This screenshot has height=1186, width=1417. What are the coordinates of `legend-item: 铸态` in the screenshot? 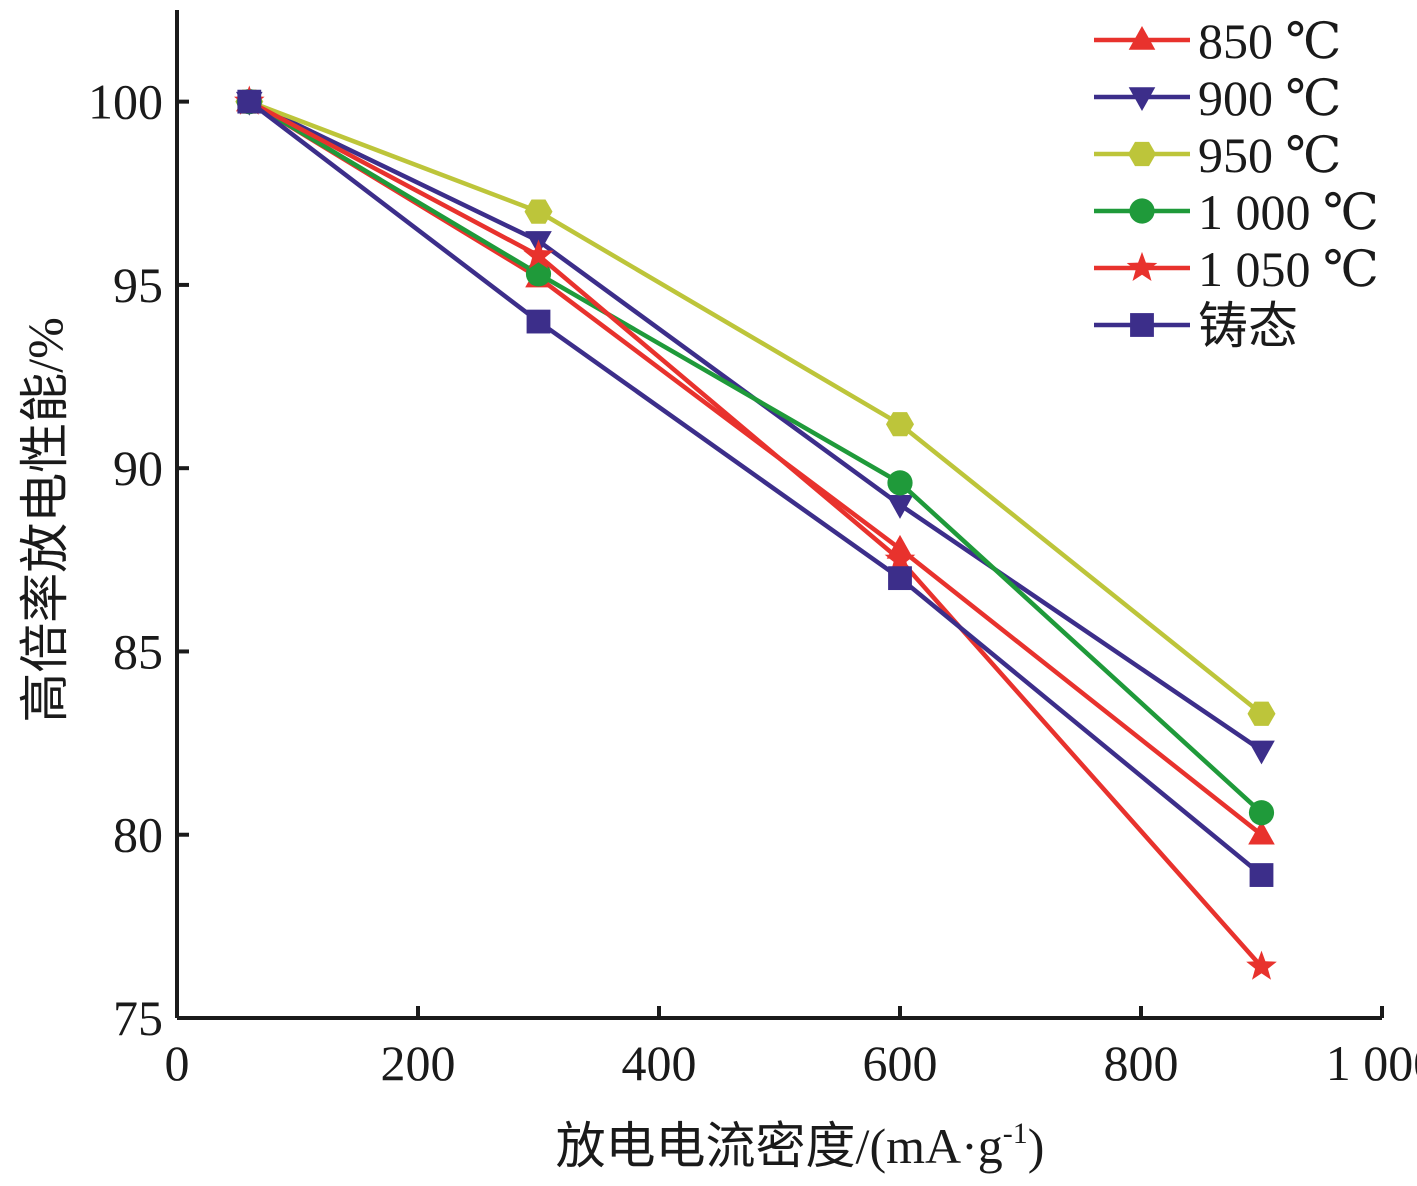 It's located at (1196, 326).